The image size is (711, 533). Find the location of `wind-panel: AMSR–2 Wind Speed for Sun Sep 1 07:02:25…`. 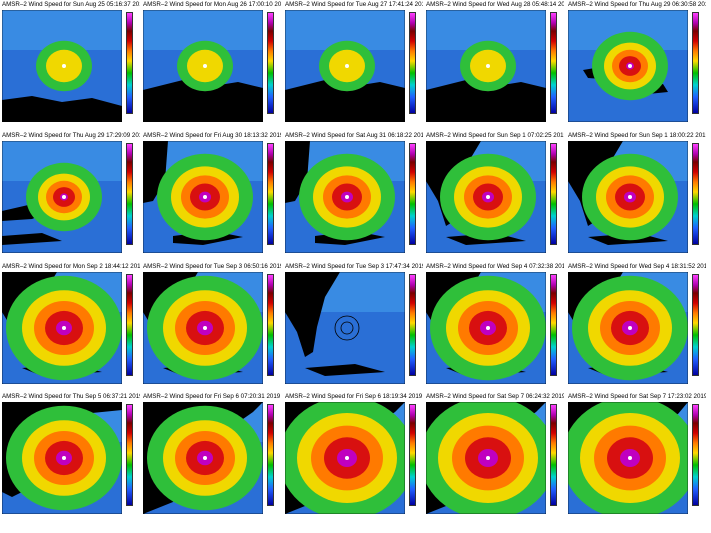

wind-panel: AMSR–2 Wind Speed for Sun Sep 1 07:02:25… is located at coordinates (494, 197).